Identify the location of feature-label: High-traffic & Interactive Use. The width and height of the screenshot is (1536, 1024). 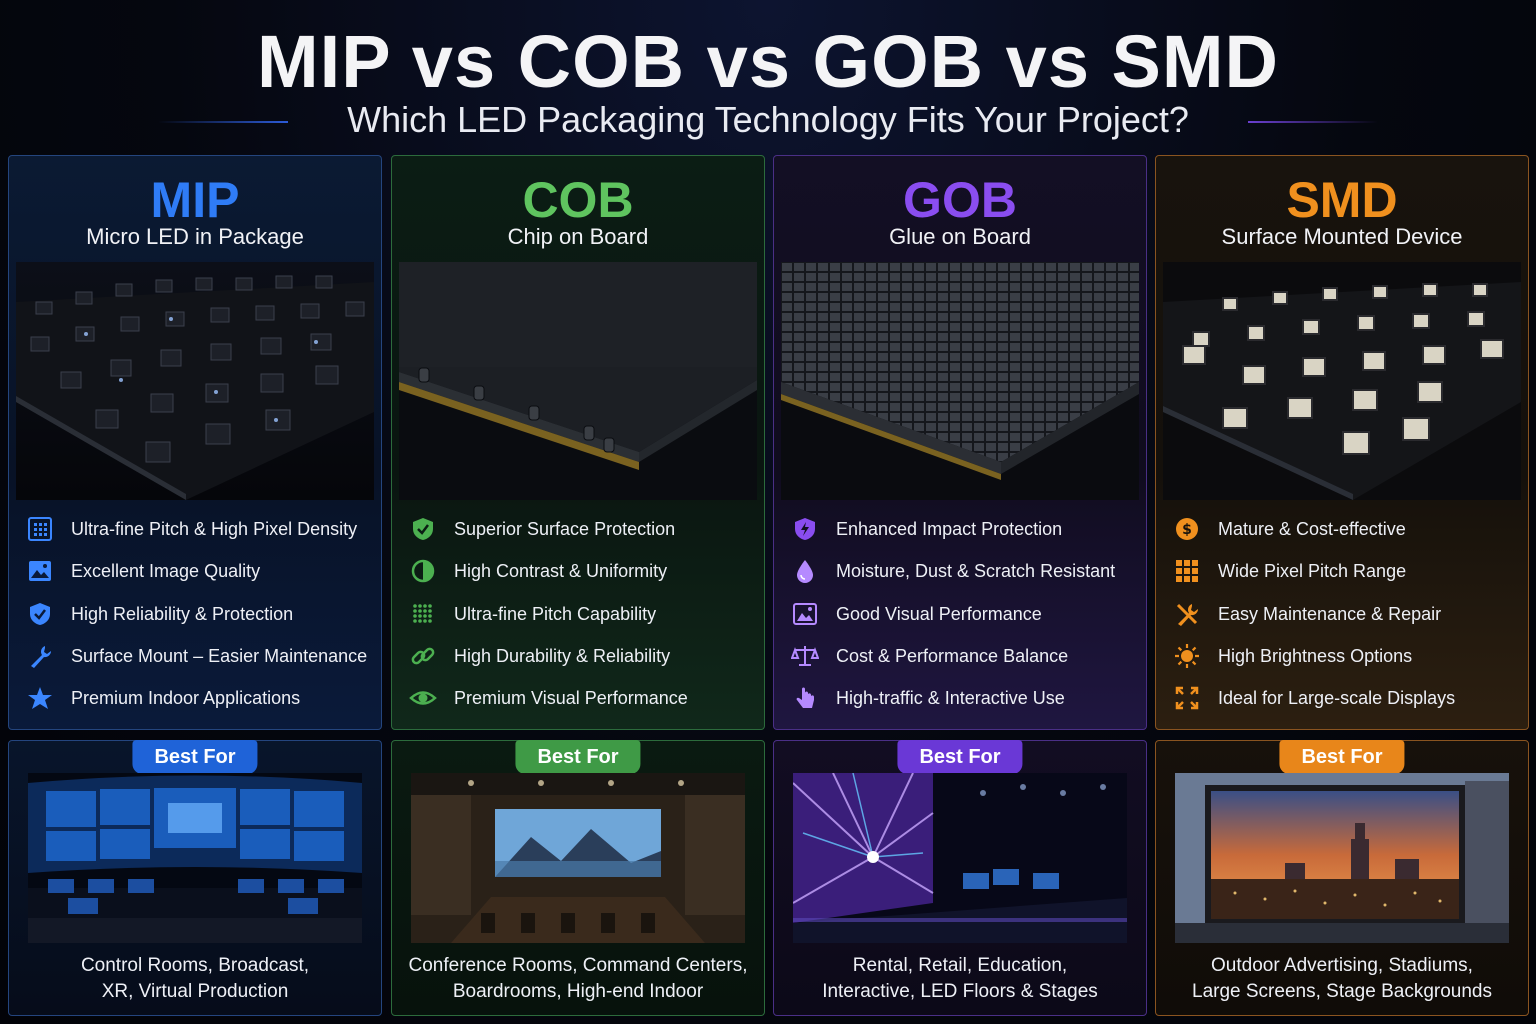
(950, 697).